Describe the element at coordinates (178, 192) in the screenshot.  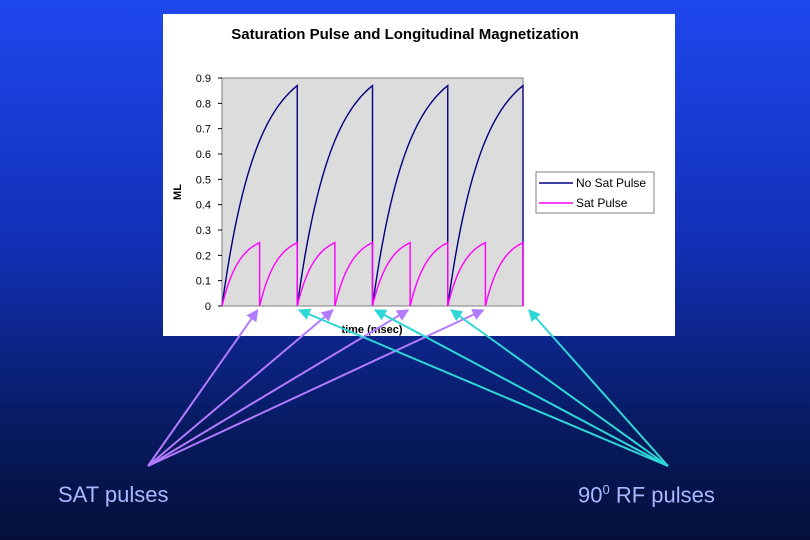
I see `y-axis-label: ML` at that location.